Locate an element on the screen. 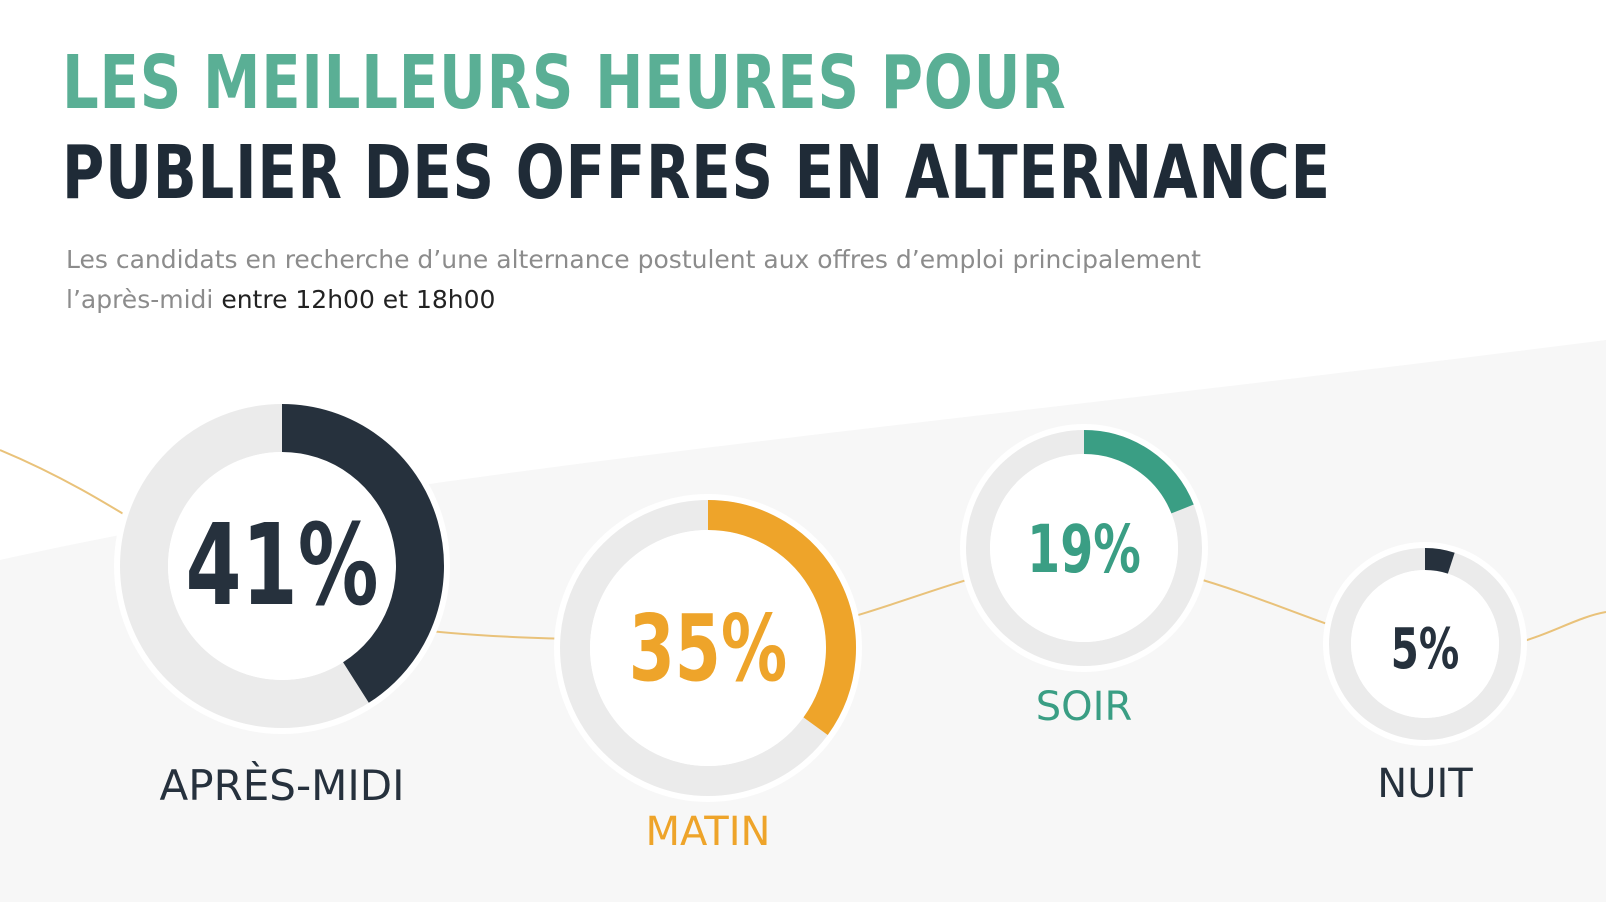 The image size is (1606, 902). donut-arc-soir is located at coordinates (1138, 472).